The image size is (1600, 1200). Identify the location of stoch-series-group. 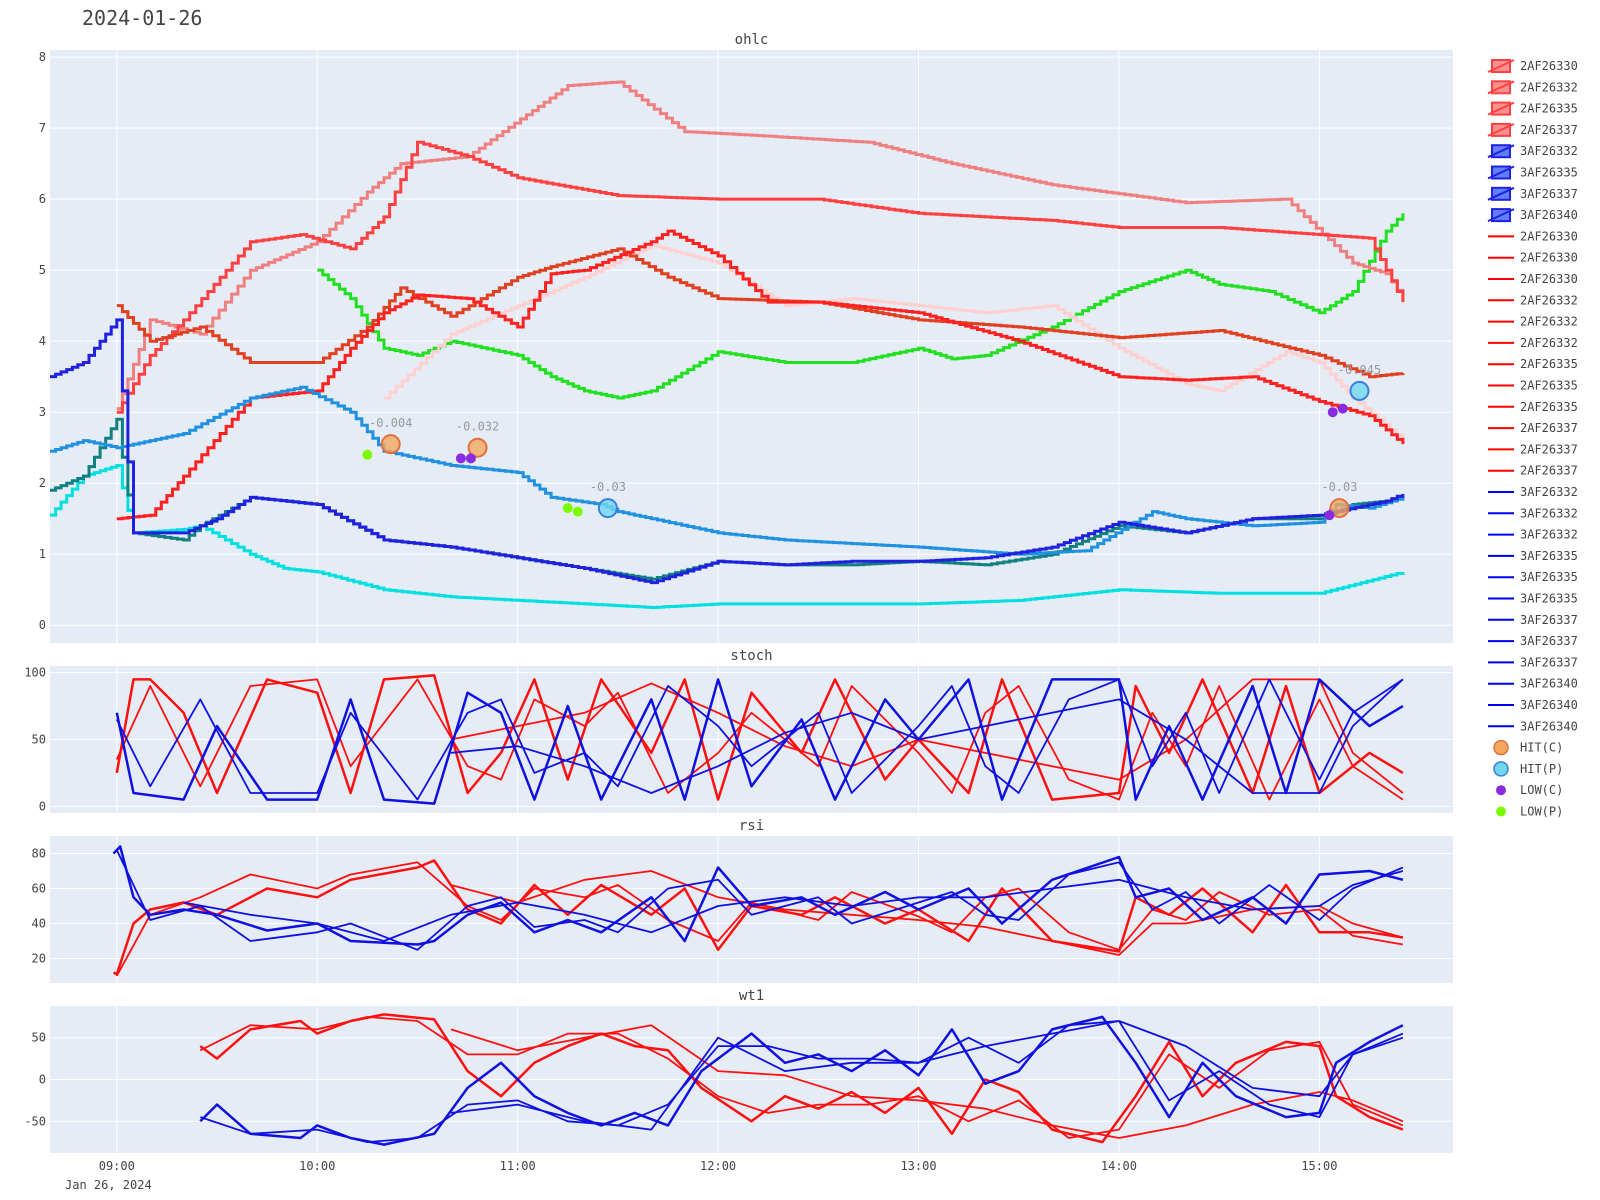
(759, 739).